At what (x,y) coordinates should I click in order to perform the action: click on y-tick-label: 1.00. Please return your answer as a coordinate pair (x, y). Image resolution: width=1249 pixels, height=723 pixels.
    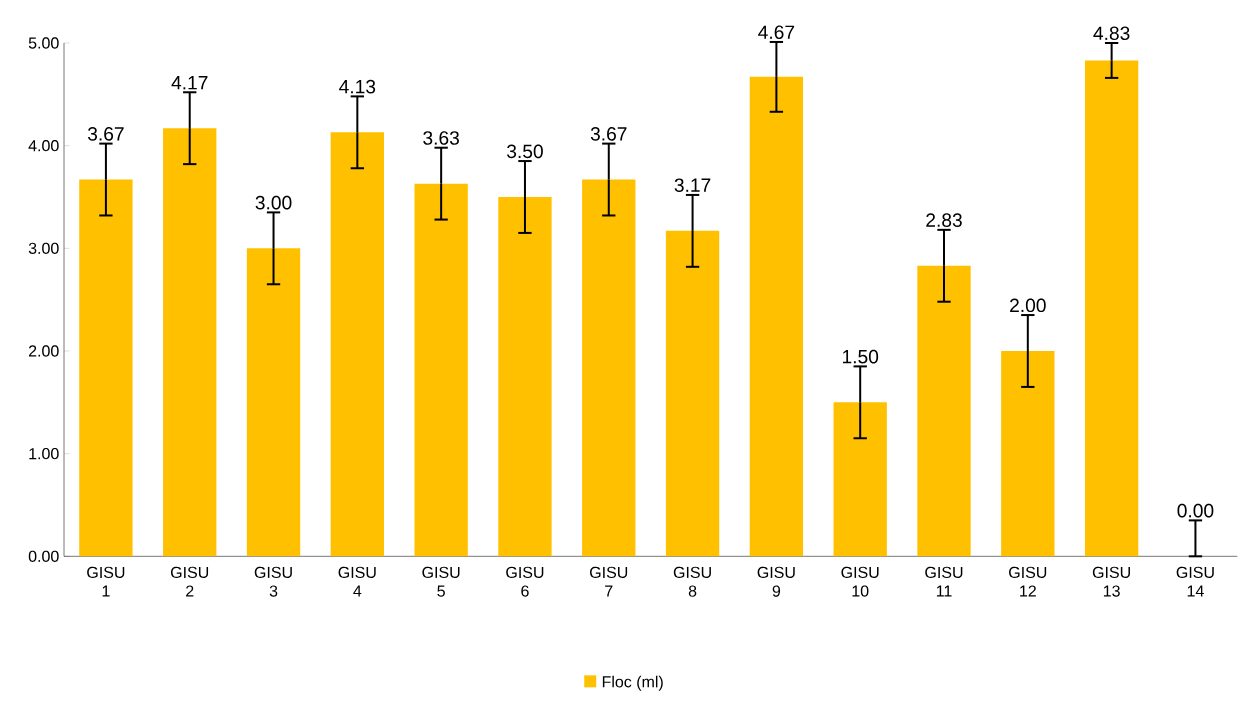
    Looking at the image, I should click on (44, 453).